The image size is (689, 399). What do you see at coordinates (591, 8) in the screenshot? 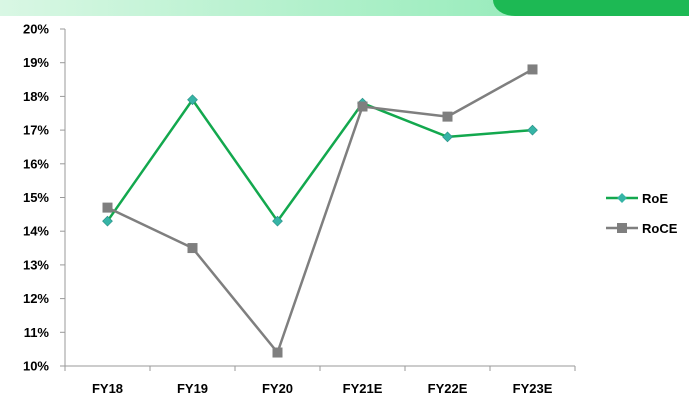
I see `header-banner-accent` at bounding box center [591, 8].